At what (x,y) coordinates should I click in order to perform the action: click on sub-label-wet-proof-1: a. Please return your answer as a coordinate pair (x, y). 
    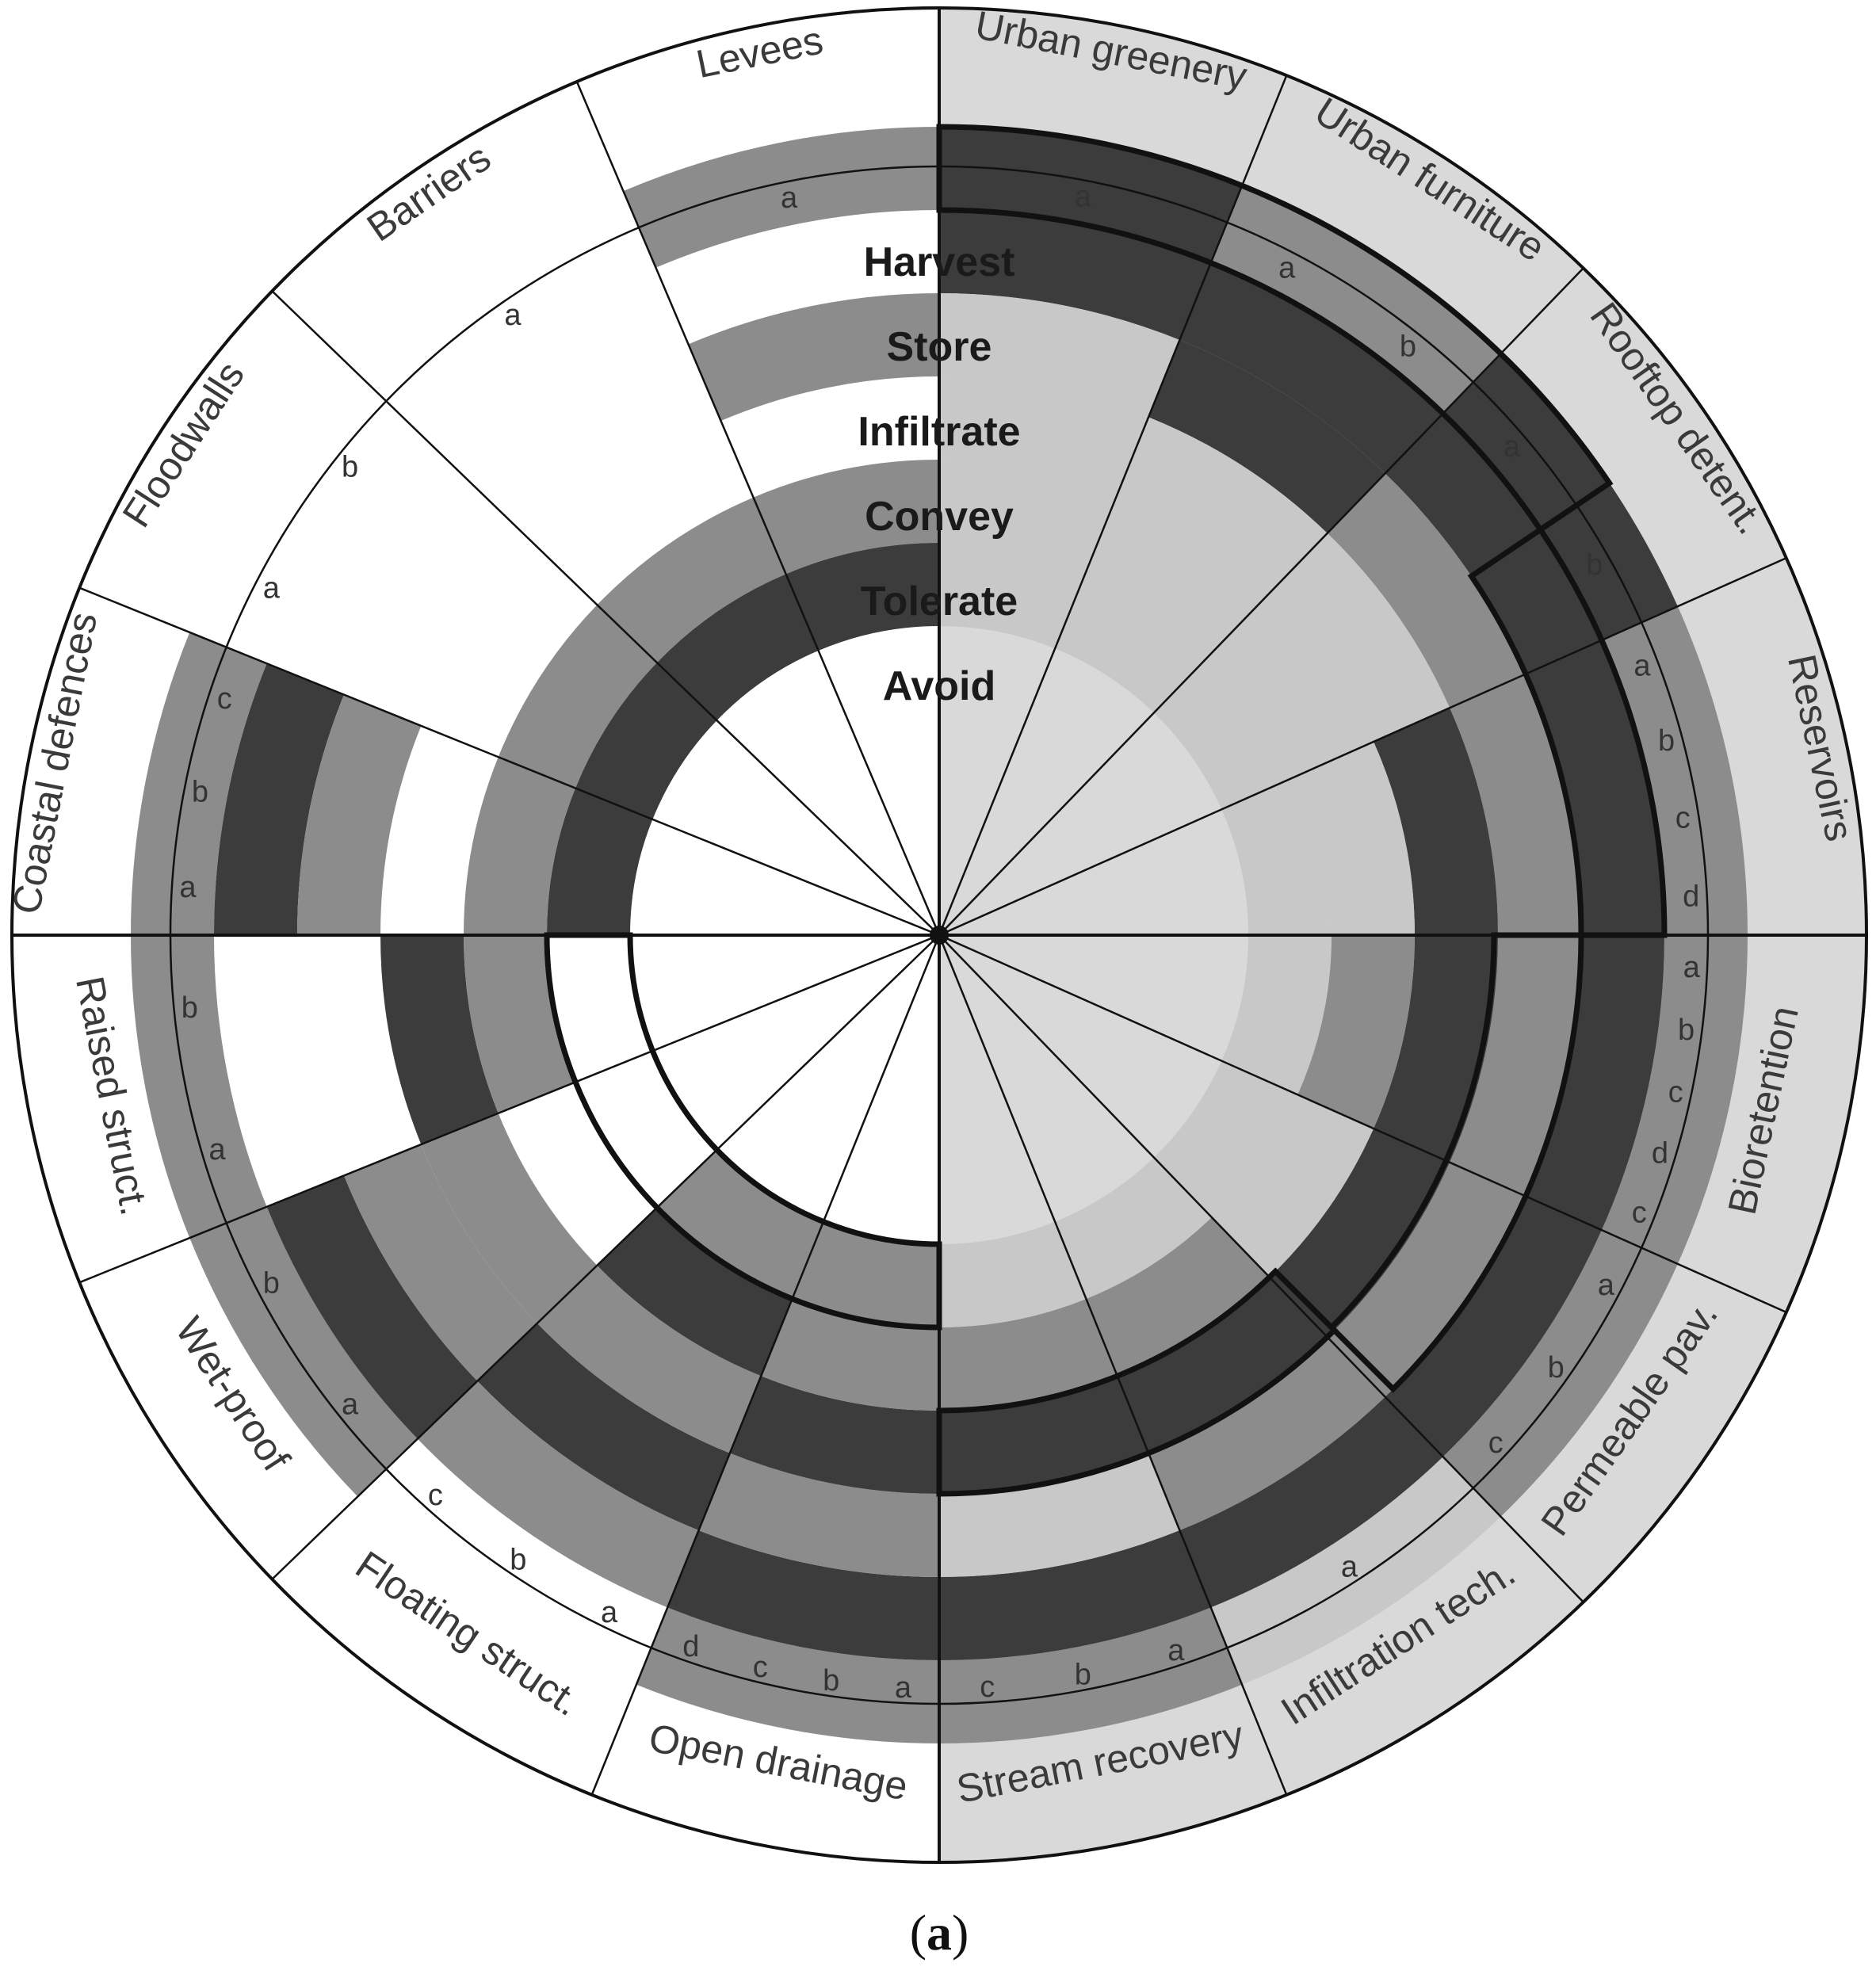
    Looking at the image, I should click on (350, 1404).